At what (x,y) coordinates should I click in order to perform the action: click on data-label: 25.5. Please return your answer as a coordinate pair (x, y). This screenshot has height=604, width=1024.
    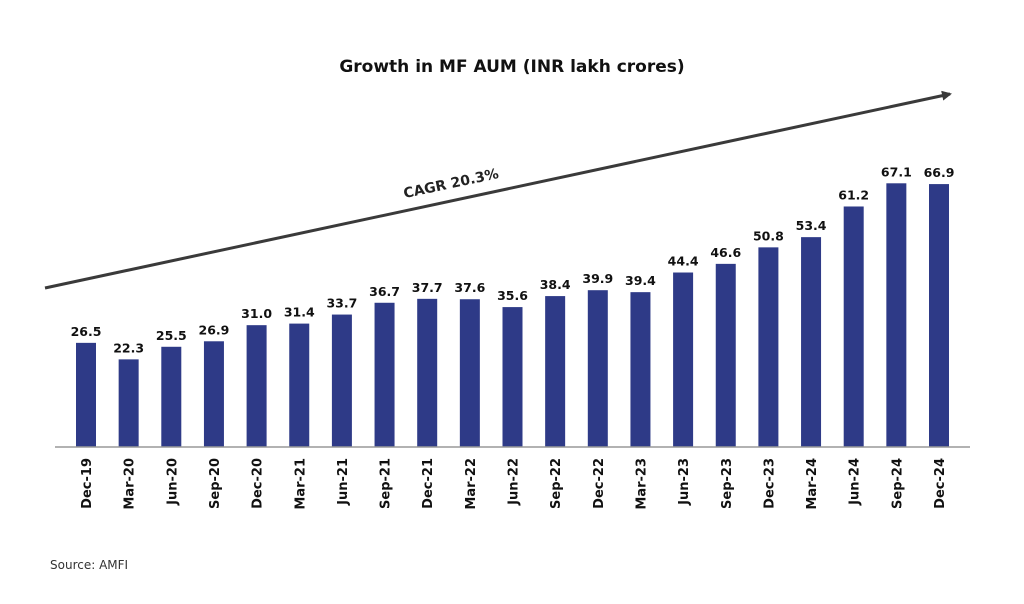
    Looking at the image, I should click on (171, 335).